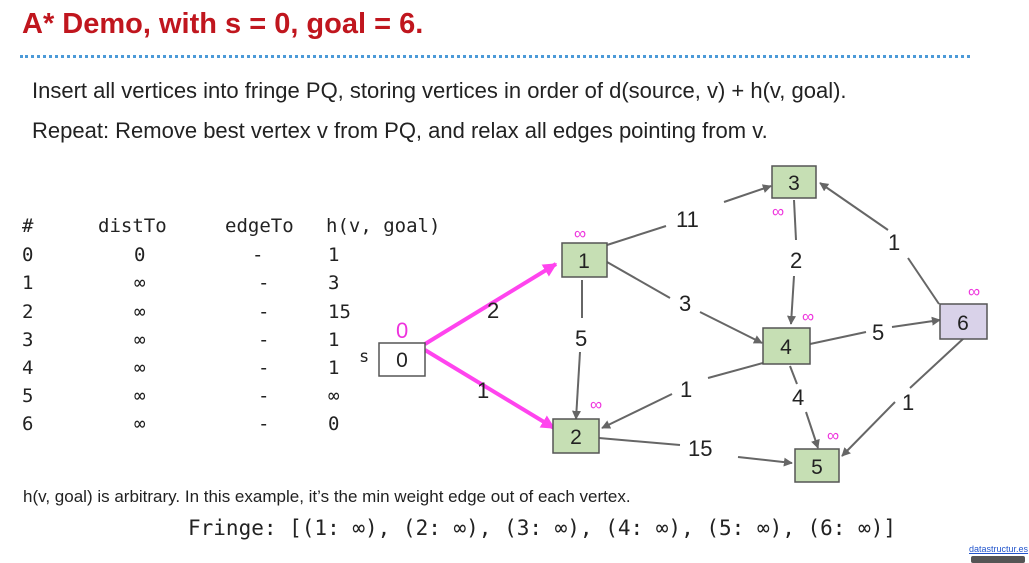  I want to click on vertex-0-box, so click(402, 359).